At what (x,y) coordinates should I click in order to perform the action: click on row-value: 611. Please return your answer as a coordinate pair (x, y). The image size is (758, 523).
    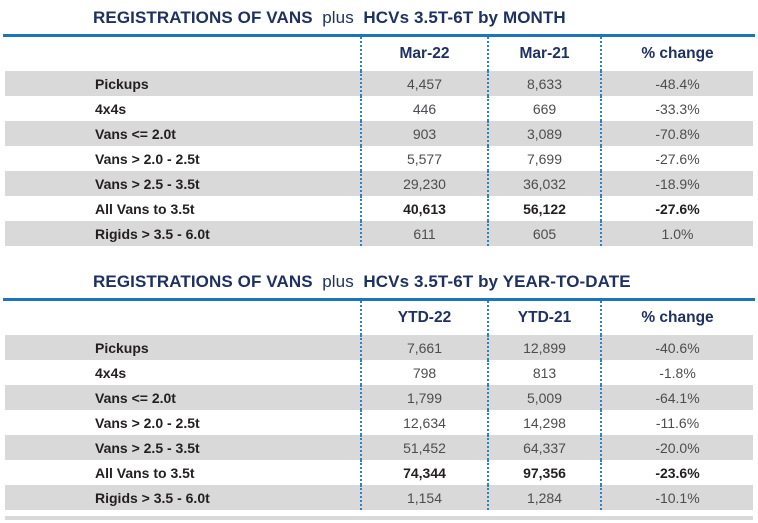
    Looking at the image, I should click on (423, 233).